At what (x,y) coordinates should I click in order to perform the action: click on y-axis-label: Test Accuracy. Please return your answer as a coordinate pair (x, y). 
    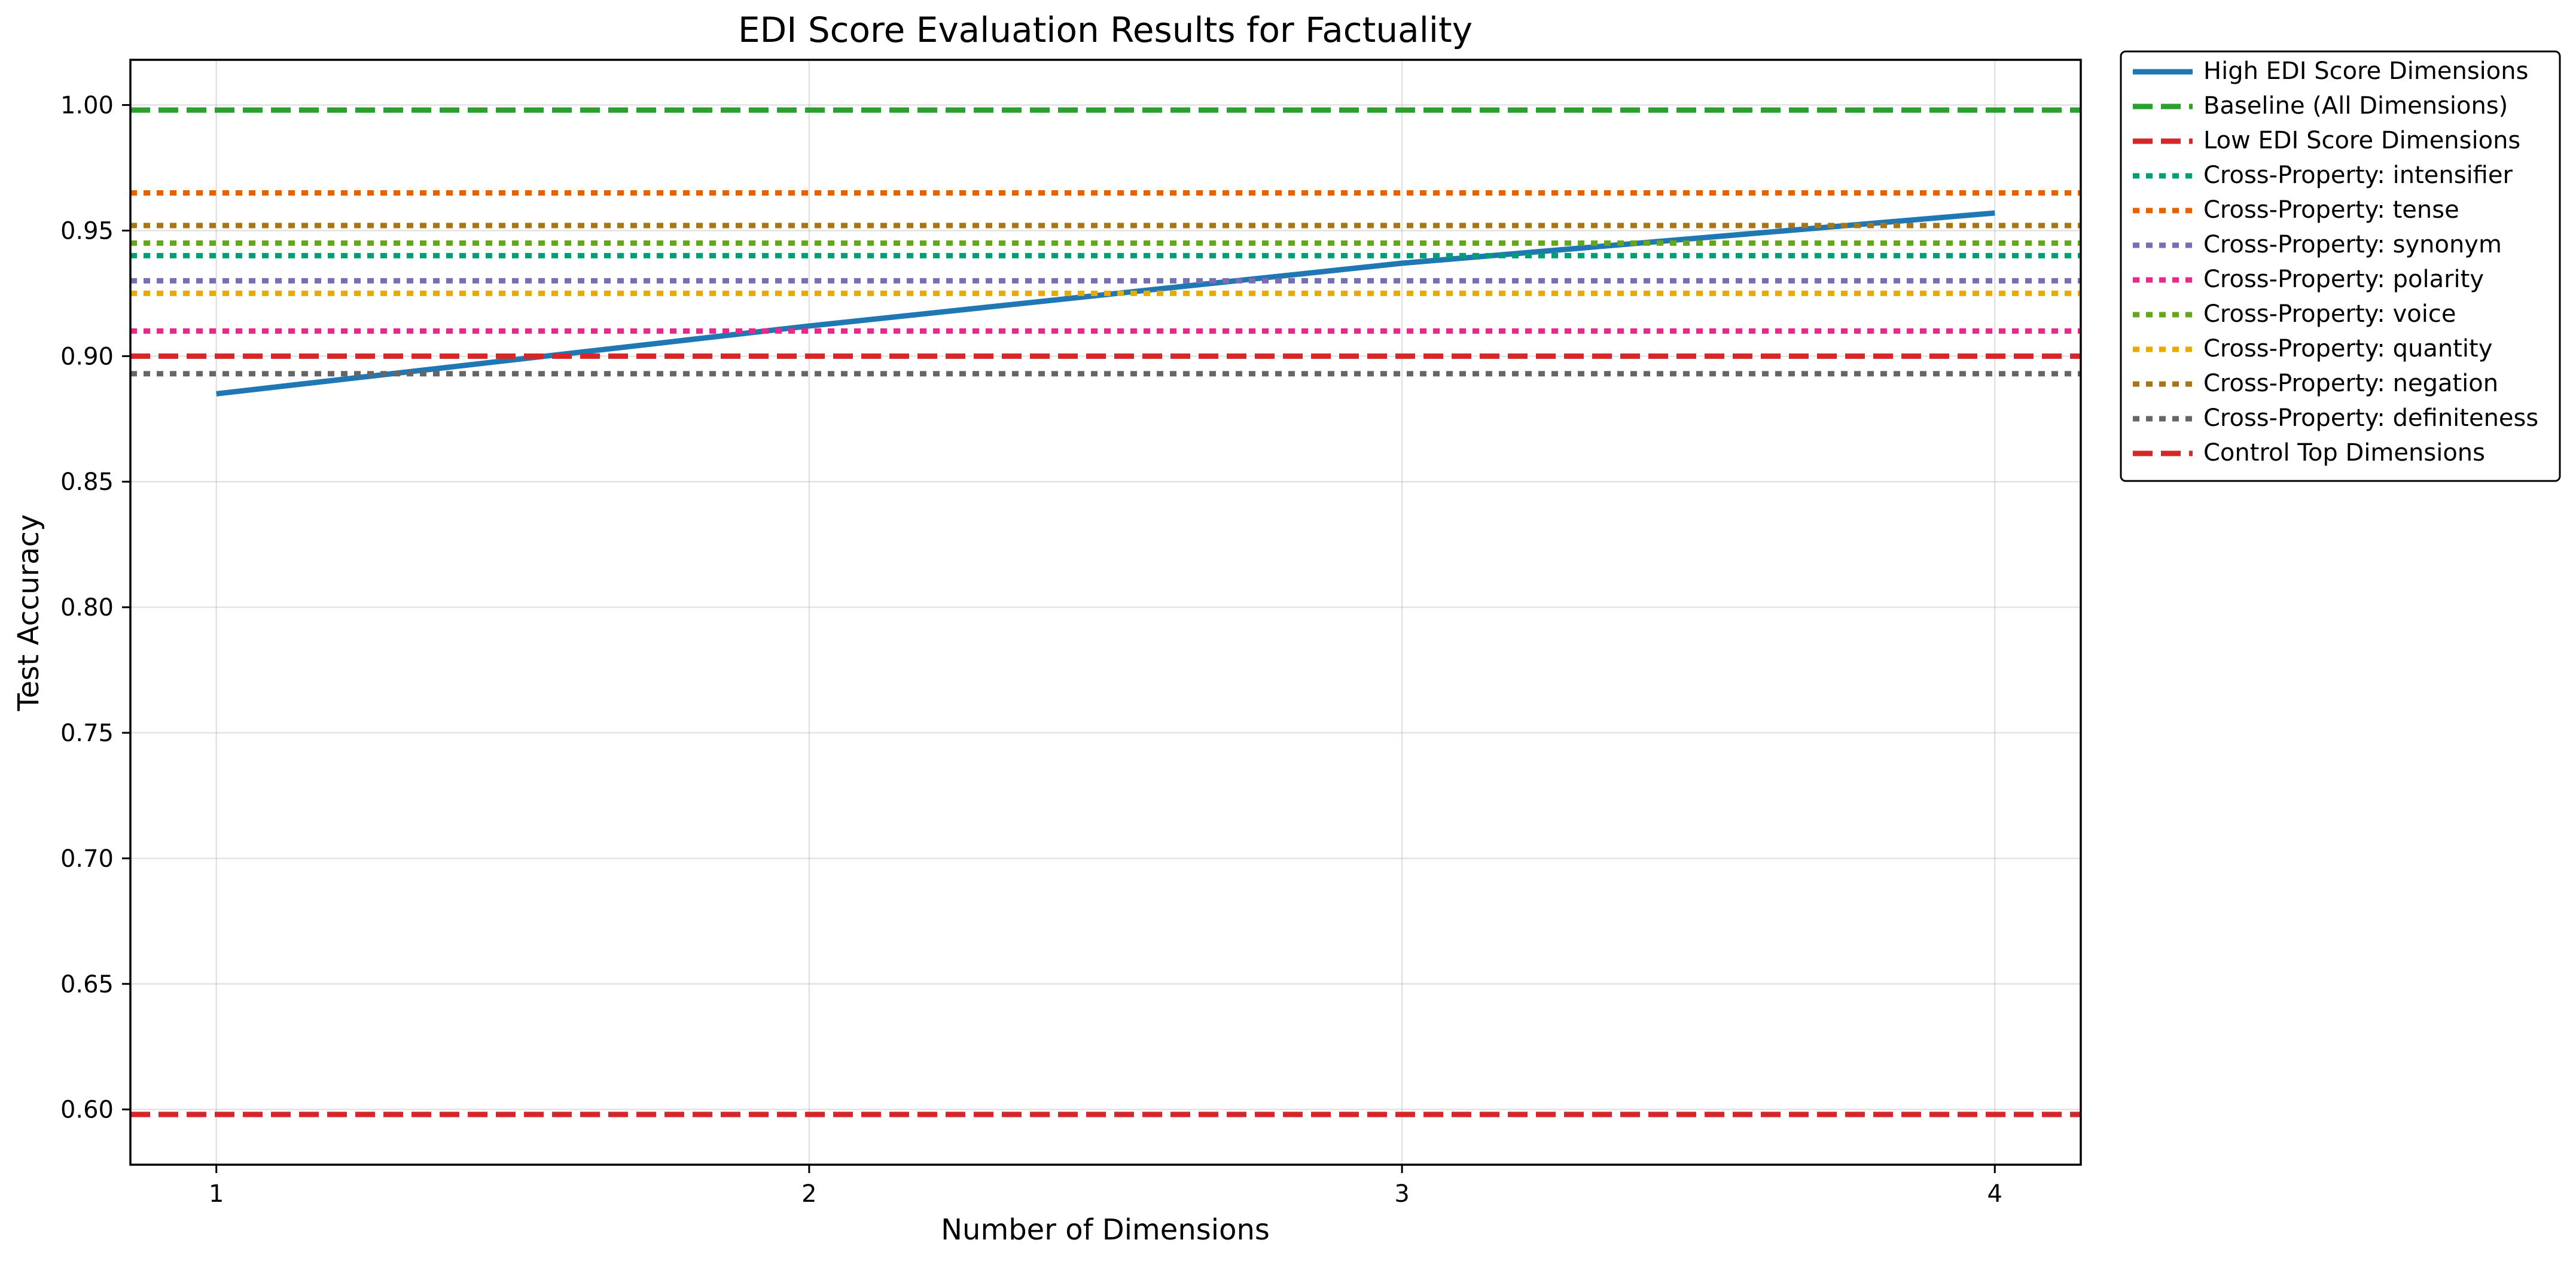
    Looking at the image, I should click on (28, 613).